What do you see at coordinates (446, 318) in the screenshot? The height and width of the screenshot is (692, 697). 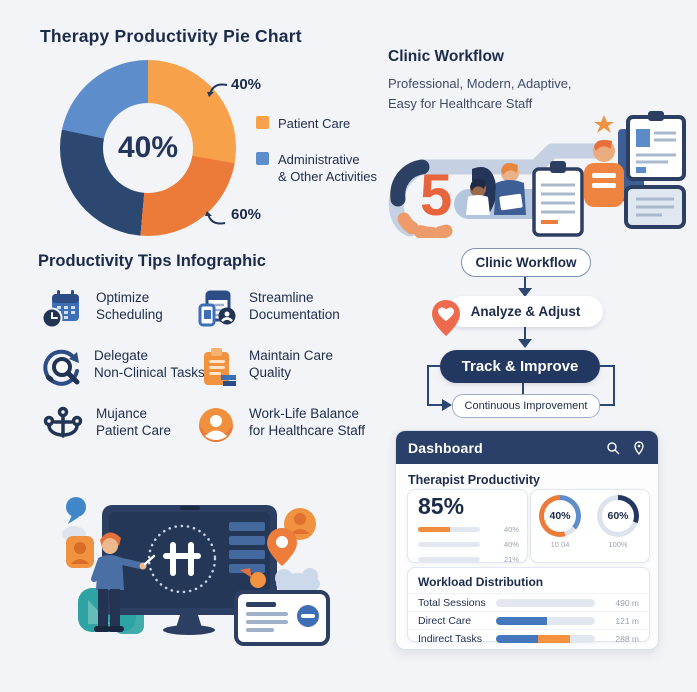 I see `heart-pin-icon` at bounding box center [446, 318].